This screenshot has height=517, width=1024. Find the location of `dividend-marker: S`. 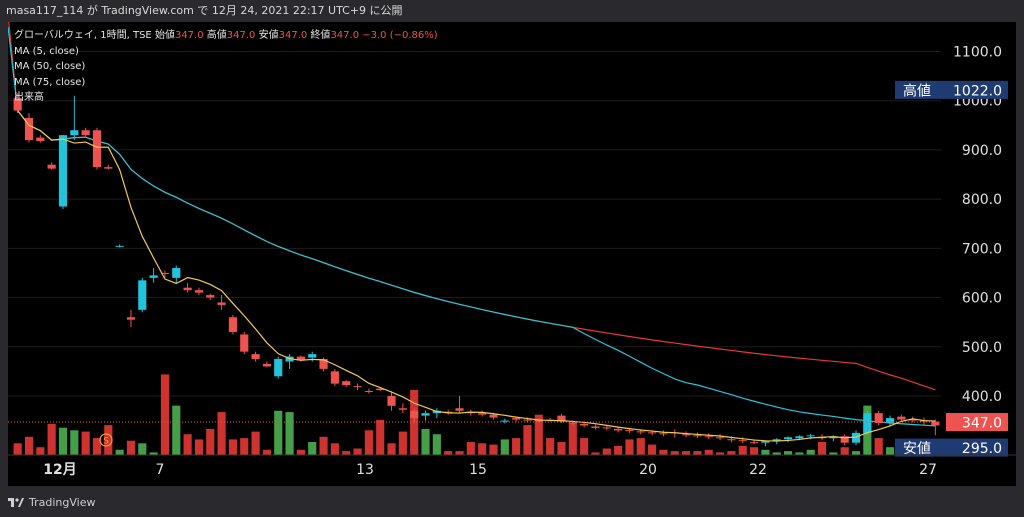

dividend-marker: S is located at coordinates (106, 440).